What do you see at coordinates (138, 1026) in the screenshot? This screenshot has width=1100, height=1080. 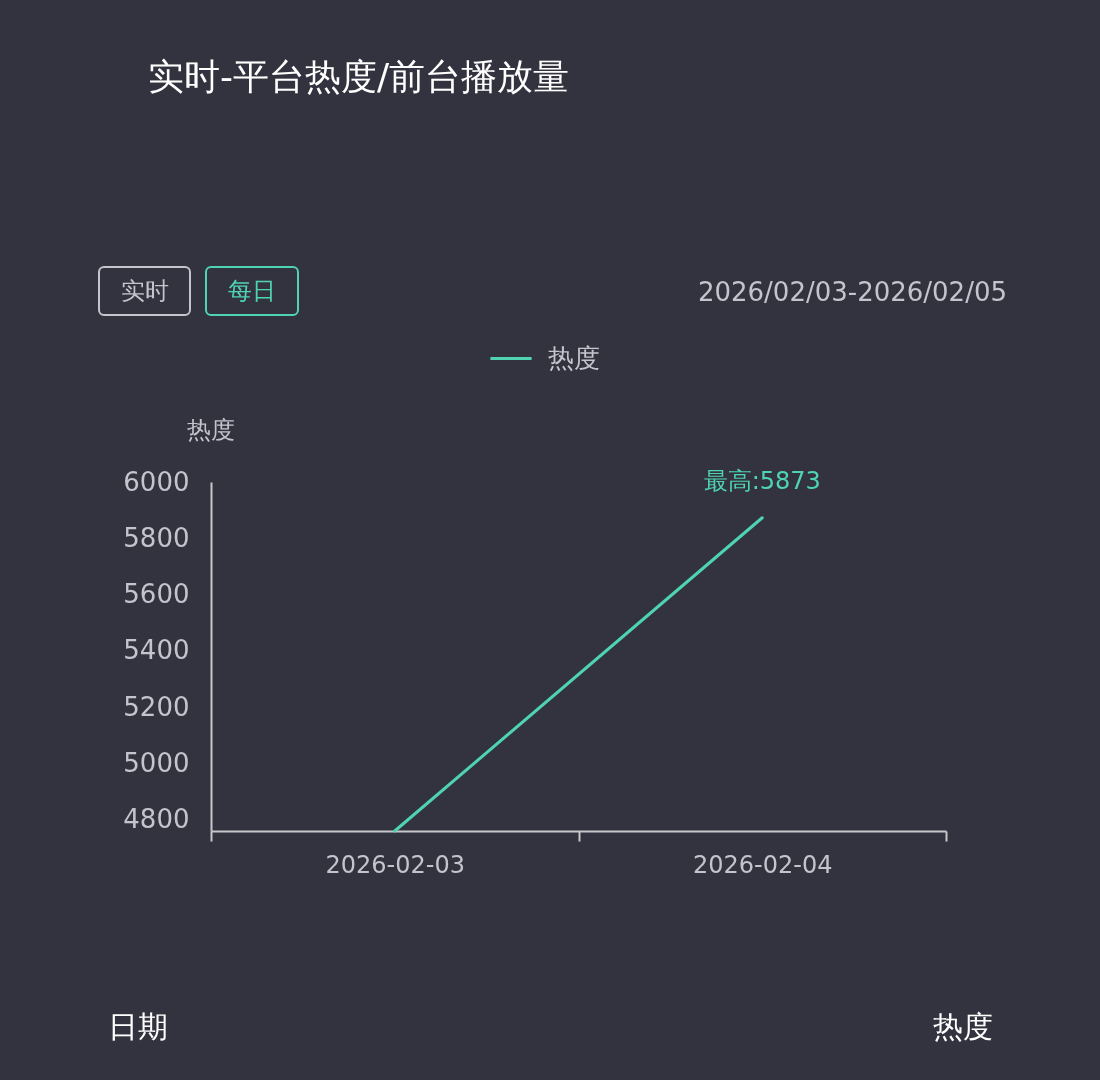 I see `text: 日期` at bounding box center [138, 1026].